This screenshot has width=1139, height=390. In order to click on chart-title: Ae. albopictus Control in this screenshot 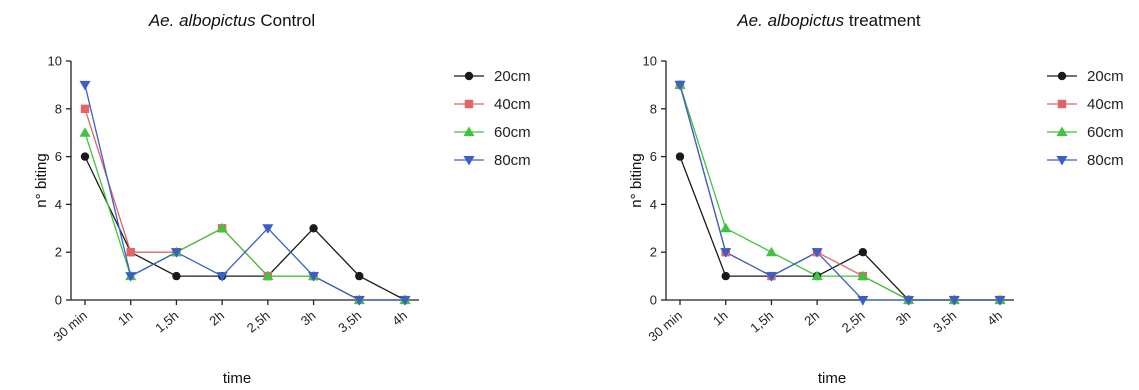, I will do `click(231, 20)`.